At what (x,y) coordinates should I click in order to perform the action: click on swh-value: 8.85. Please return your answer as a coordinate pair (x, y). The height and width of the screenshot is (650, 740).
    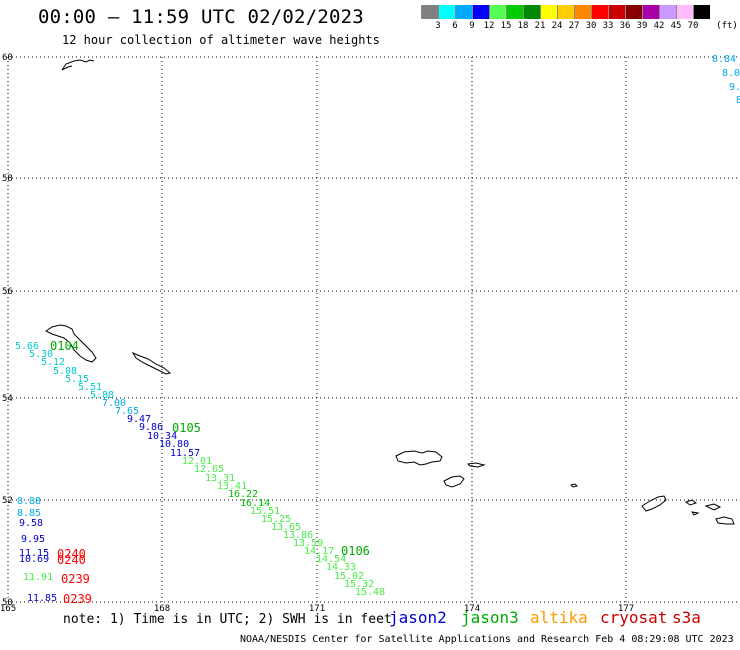
    Looking at the image, I should click on (29, 513).